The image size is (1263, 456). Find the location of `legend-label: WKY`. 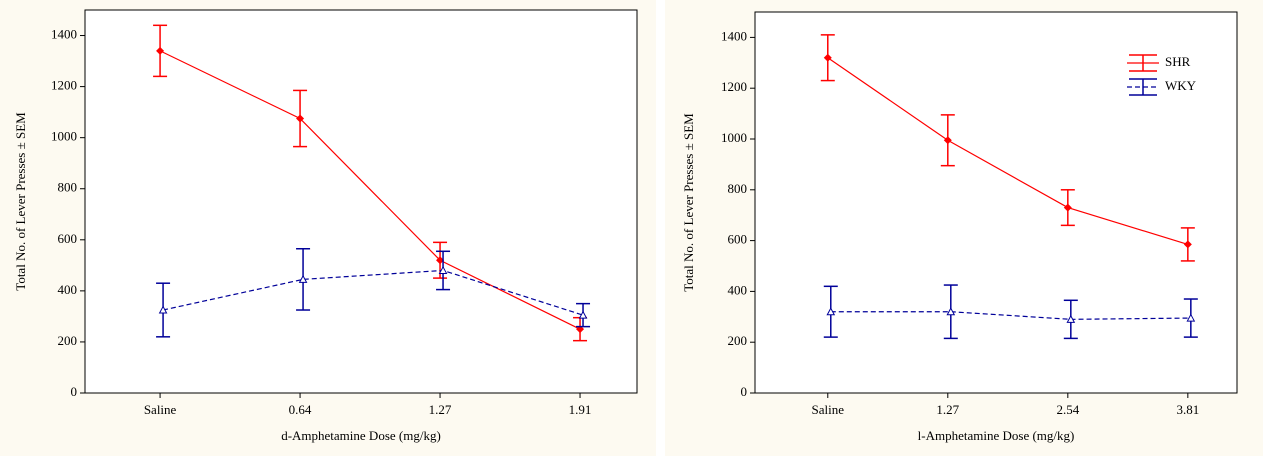

legend-label: WKY is located at coordinates (1181, 85).